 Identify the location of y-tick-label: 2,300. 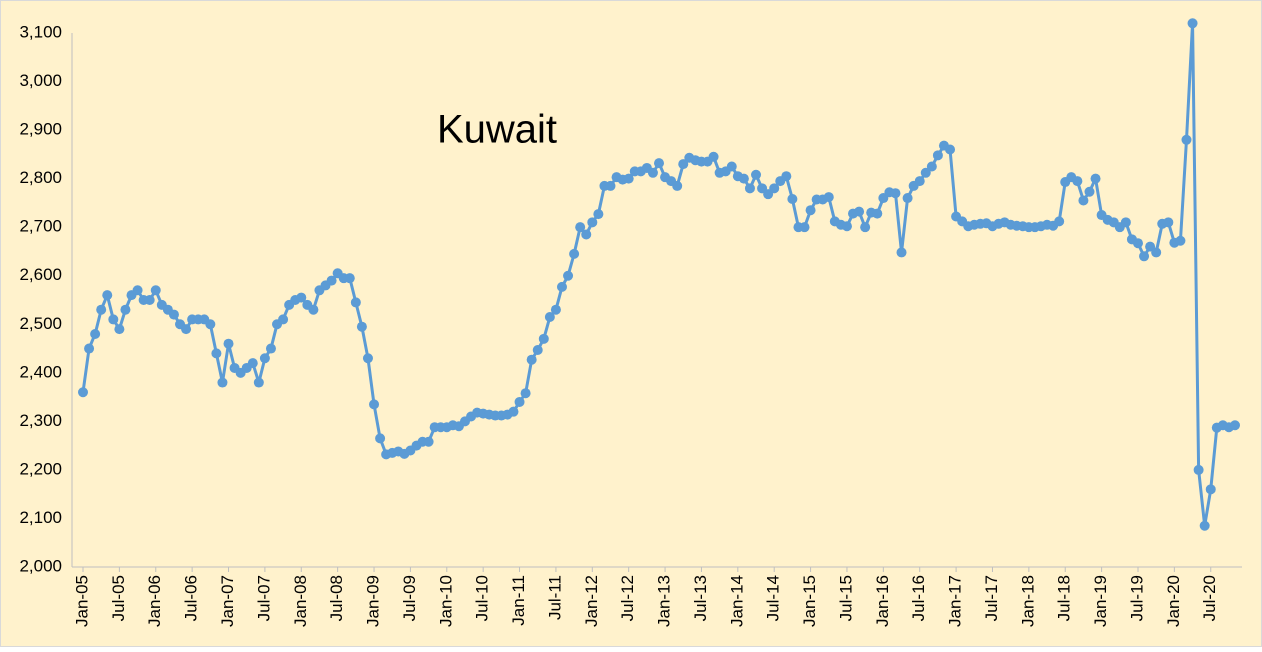
(40, 420).